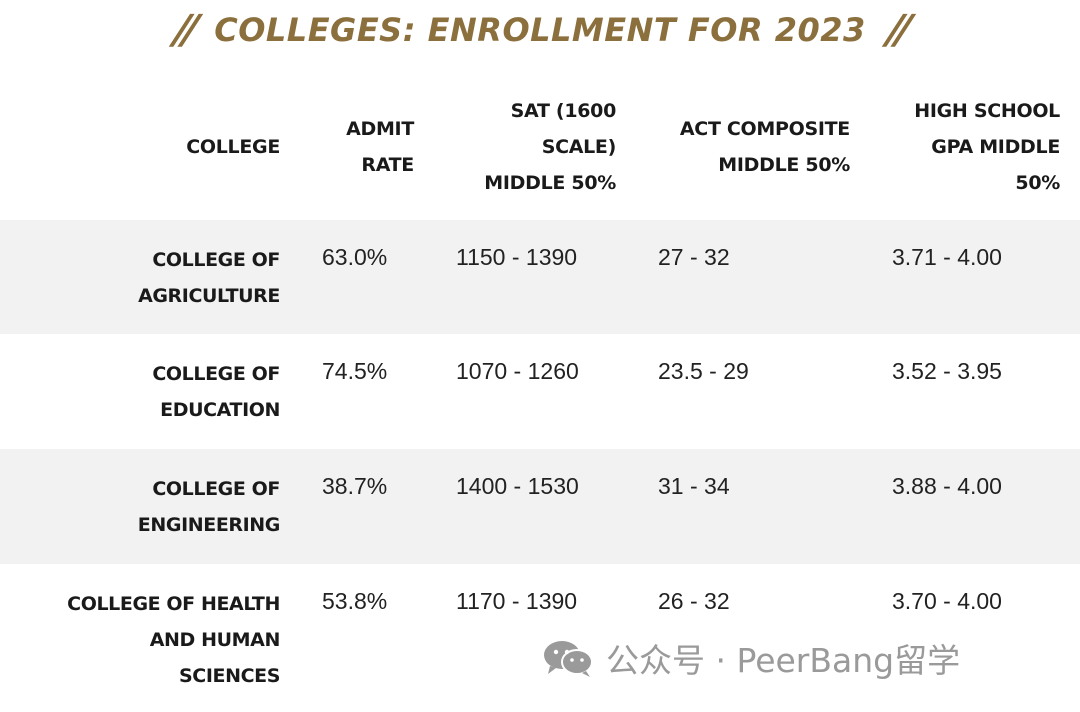  Describe the element at coordinates (150, 278) in the screenshot. I see `college-name: COLLEGE OF AGRICULTURE` at that location.